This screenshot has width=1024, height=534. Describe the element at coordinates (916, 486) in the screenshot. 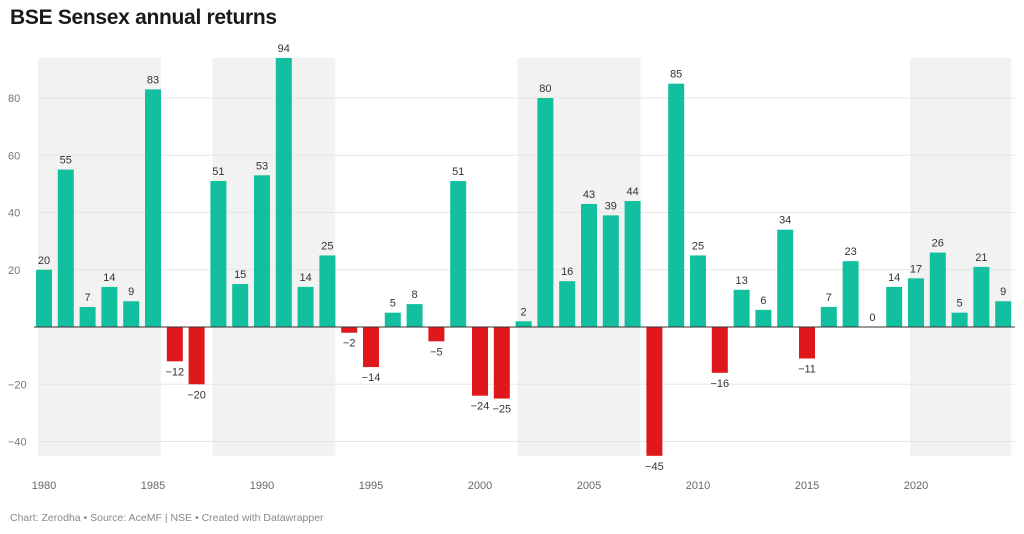

I see `x-tick-label: 2020` at that location.